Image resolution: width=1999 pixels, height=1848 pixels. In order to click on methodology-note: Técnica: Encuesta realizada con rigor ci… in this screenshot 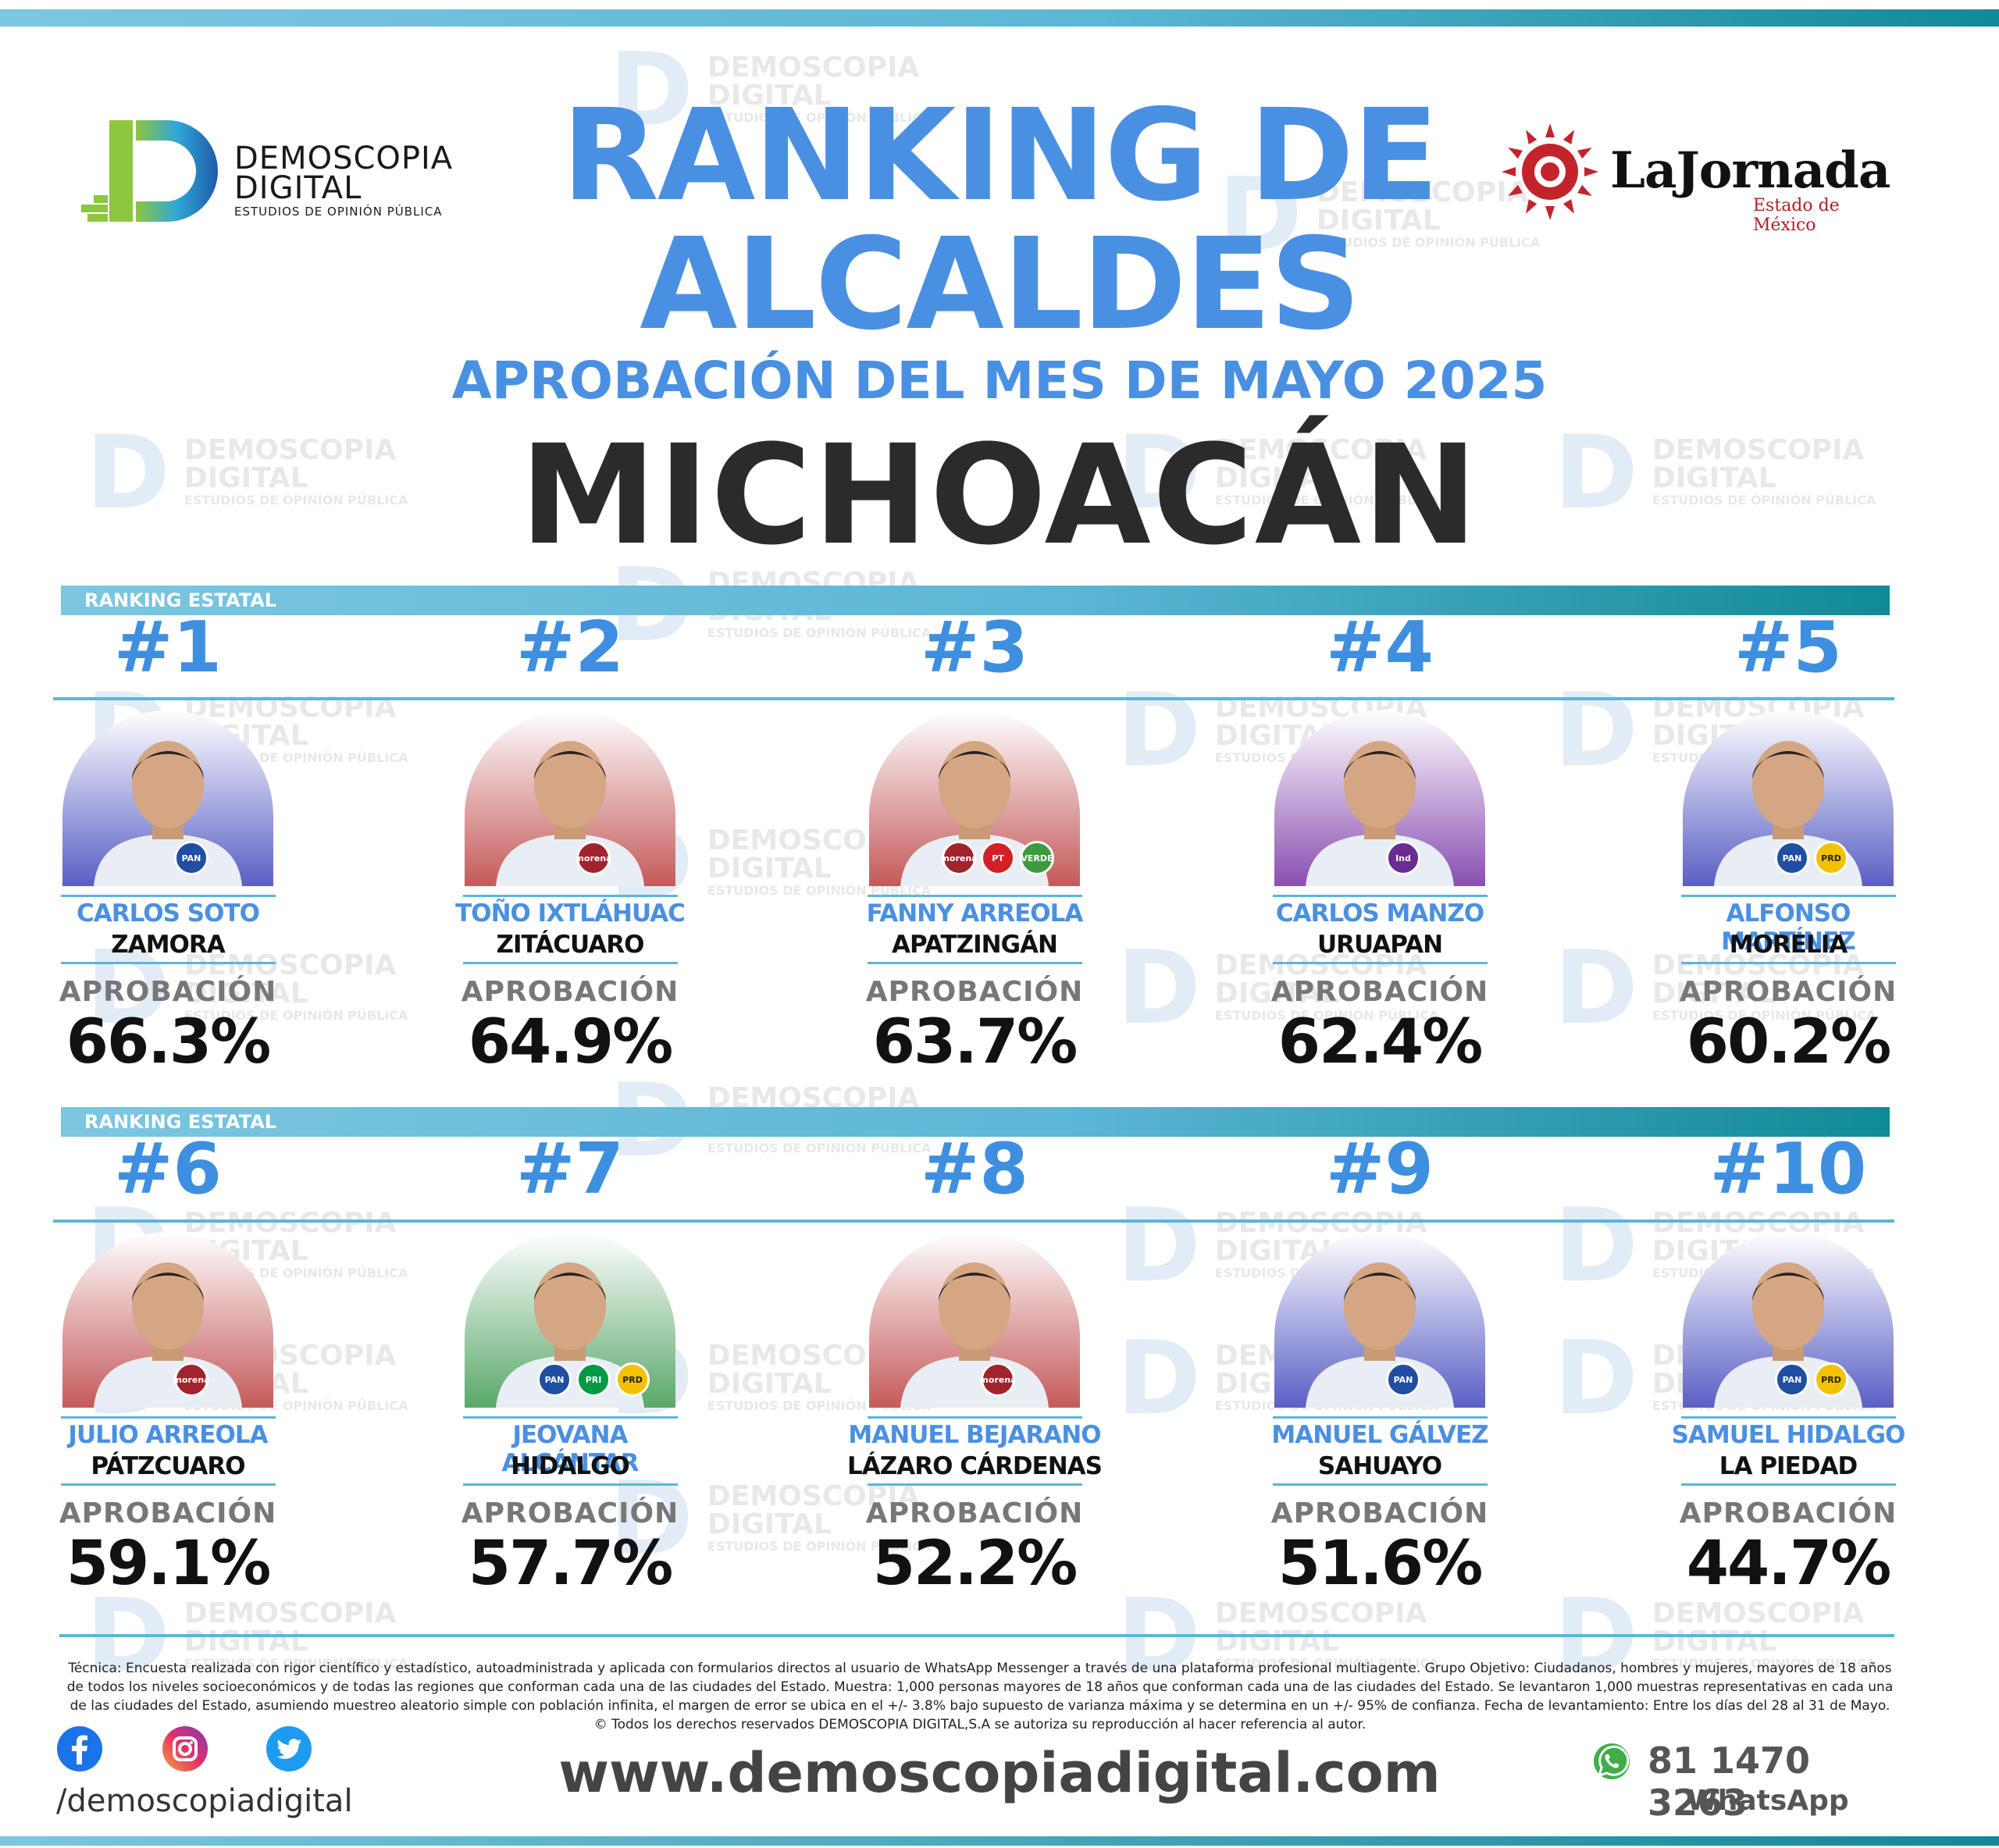, I will do `click(980, 1697)`.